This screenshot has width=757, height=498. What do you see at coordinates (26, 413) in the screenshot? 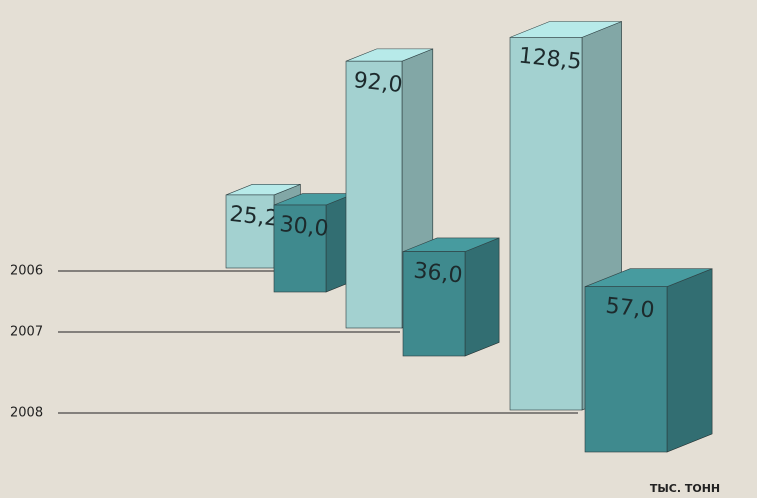
I see `category-label: 2008` at bounding box center [26, 413].